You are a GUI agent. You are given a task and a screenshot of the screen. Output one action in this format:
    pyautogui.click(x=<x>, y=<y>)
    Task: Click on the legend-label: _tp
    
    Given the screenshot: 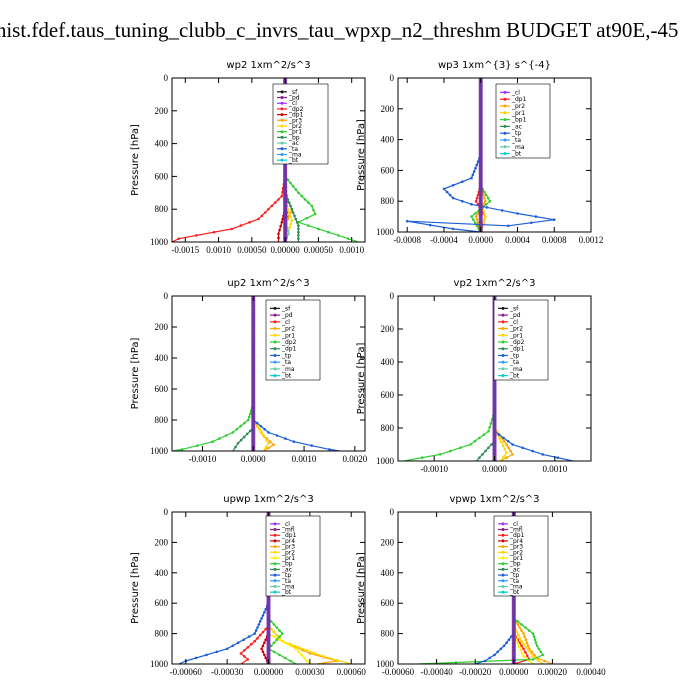 What is the action you would take?
    pyautogui.click(x=516, y=133)
    